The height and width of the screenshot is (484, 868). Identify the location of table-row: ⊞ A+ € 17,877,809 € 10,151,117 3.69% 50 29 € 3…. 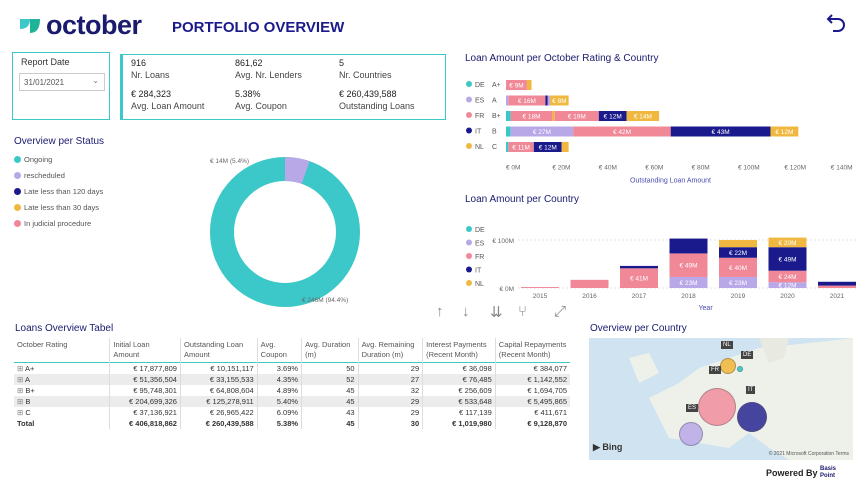
(292, 368).